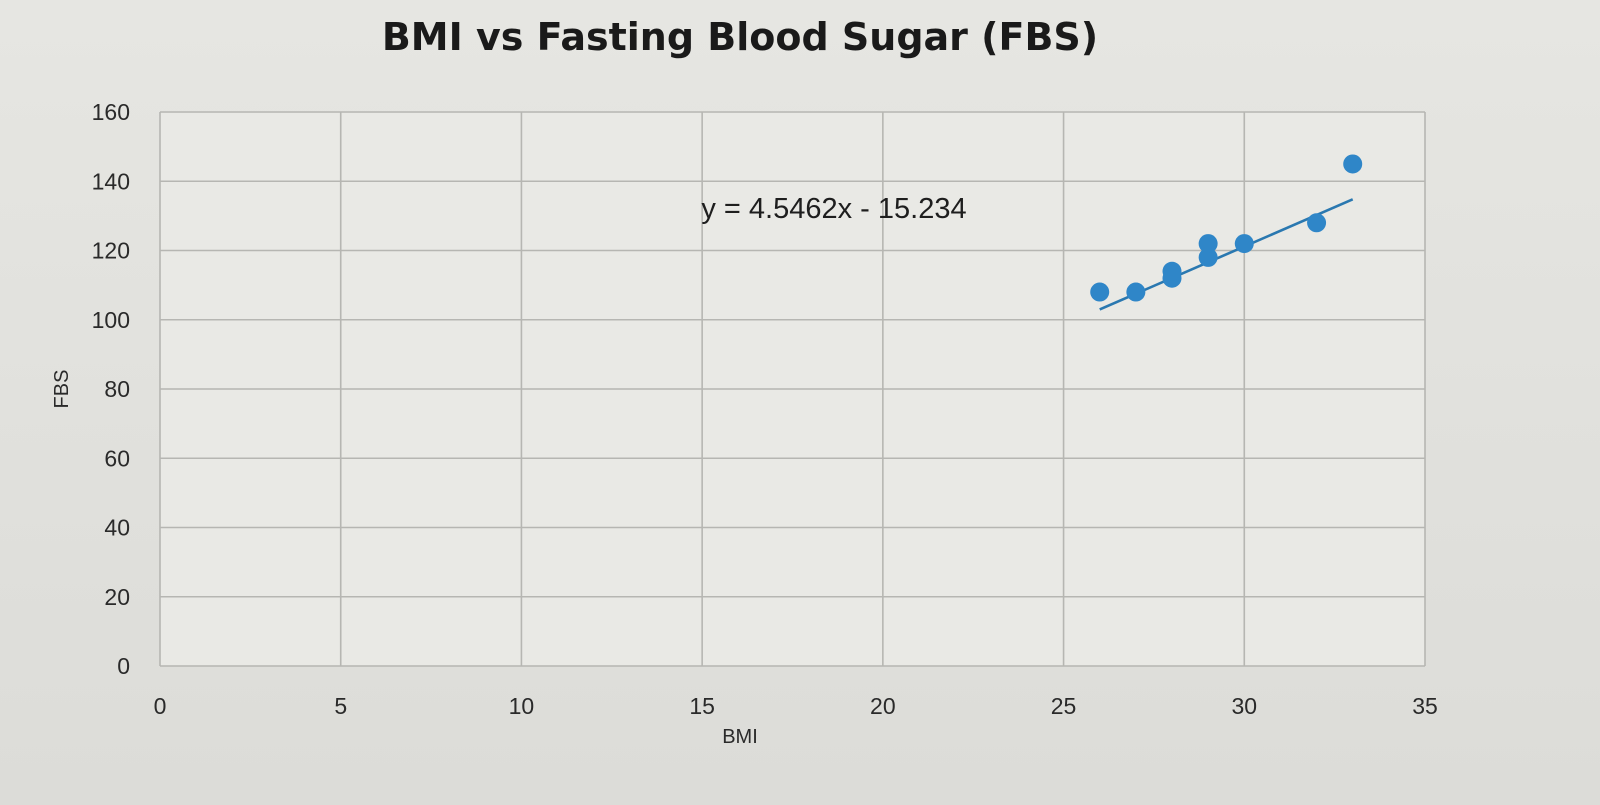  I want to click on y-tick-label: 40, so click(117, 528).